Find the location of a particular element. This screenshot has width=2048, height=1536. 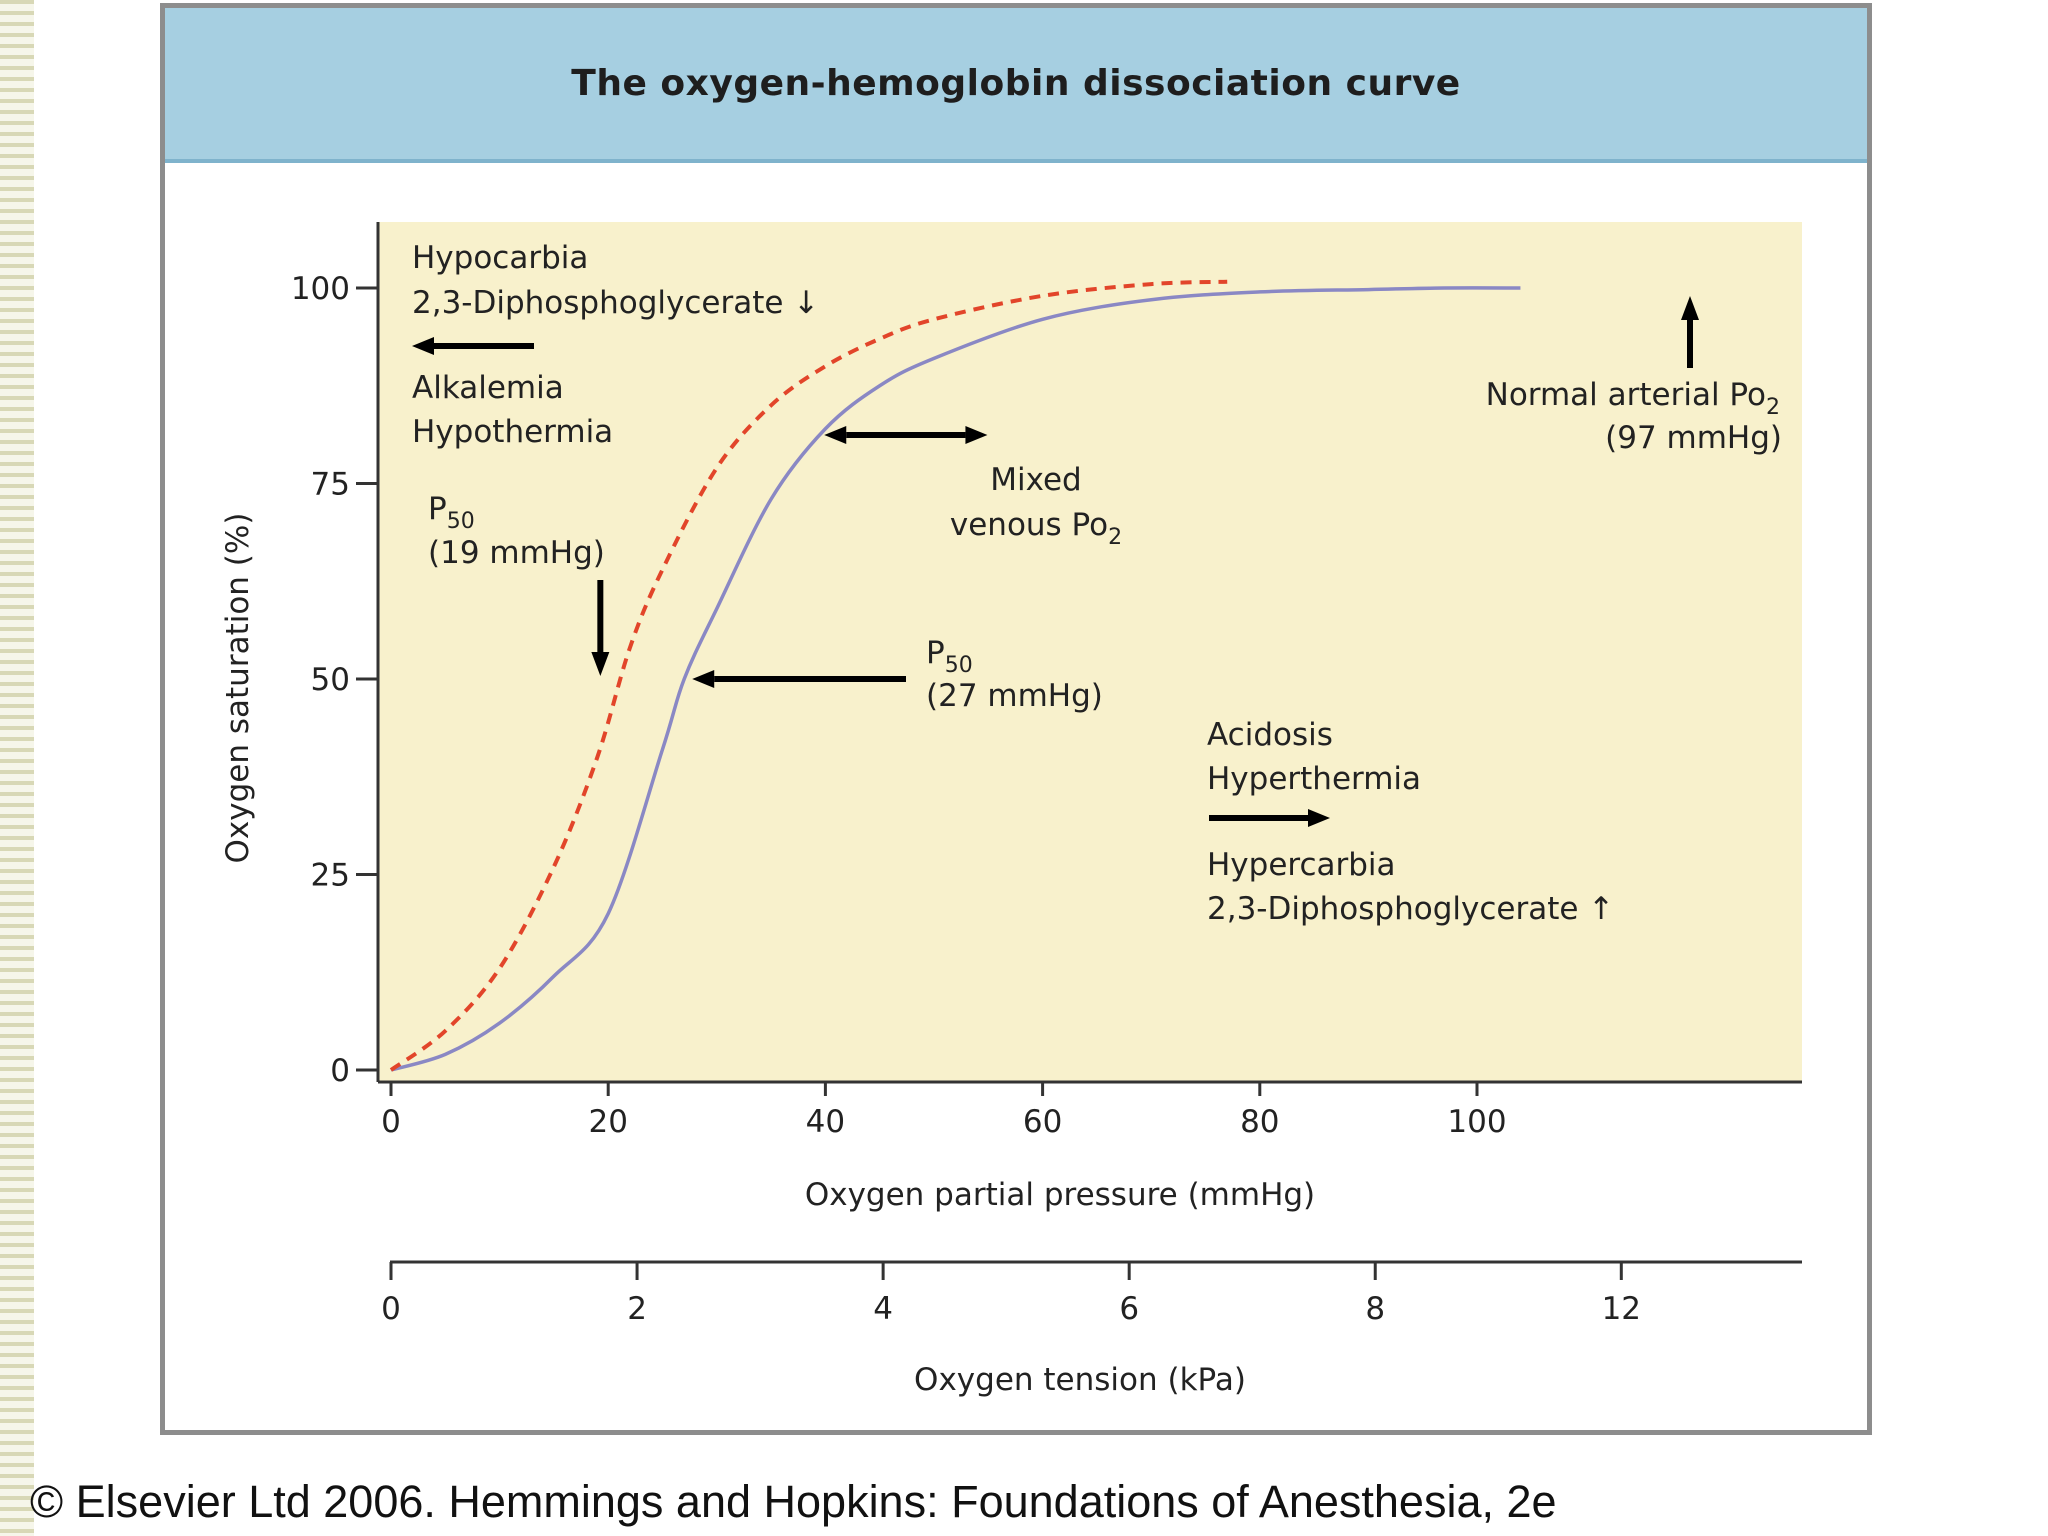

x-tick-label: 0 is located at coordinates (391, 1122).